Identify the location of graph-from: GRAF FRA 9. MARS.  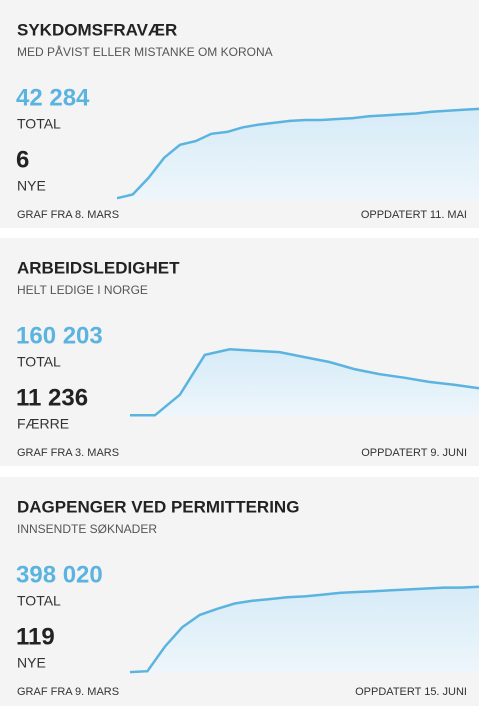
(68, 692).